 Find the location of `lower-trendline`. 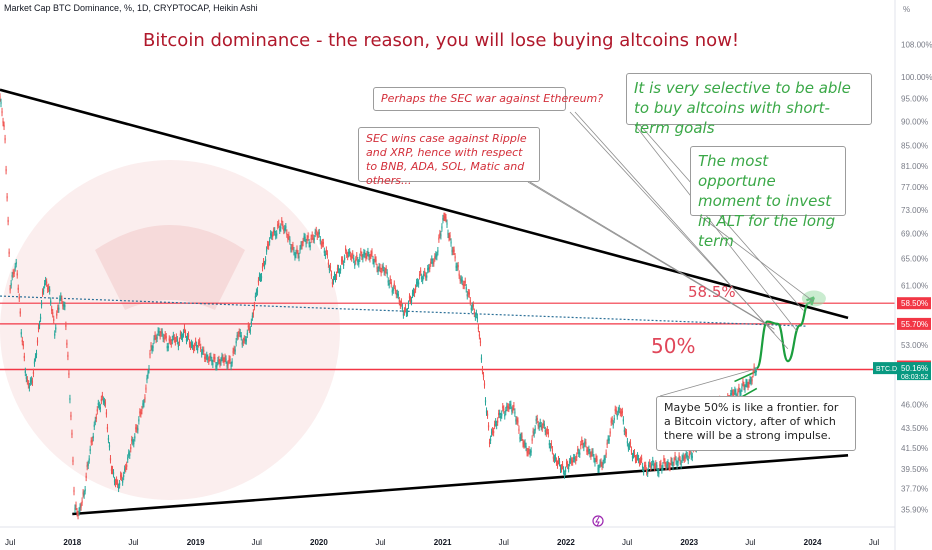

lower-trendline is located at coordinates (460, 484).